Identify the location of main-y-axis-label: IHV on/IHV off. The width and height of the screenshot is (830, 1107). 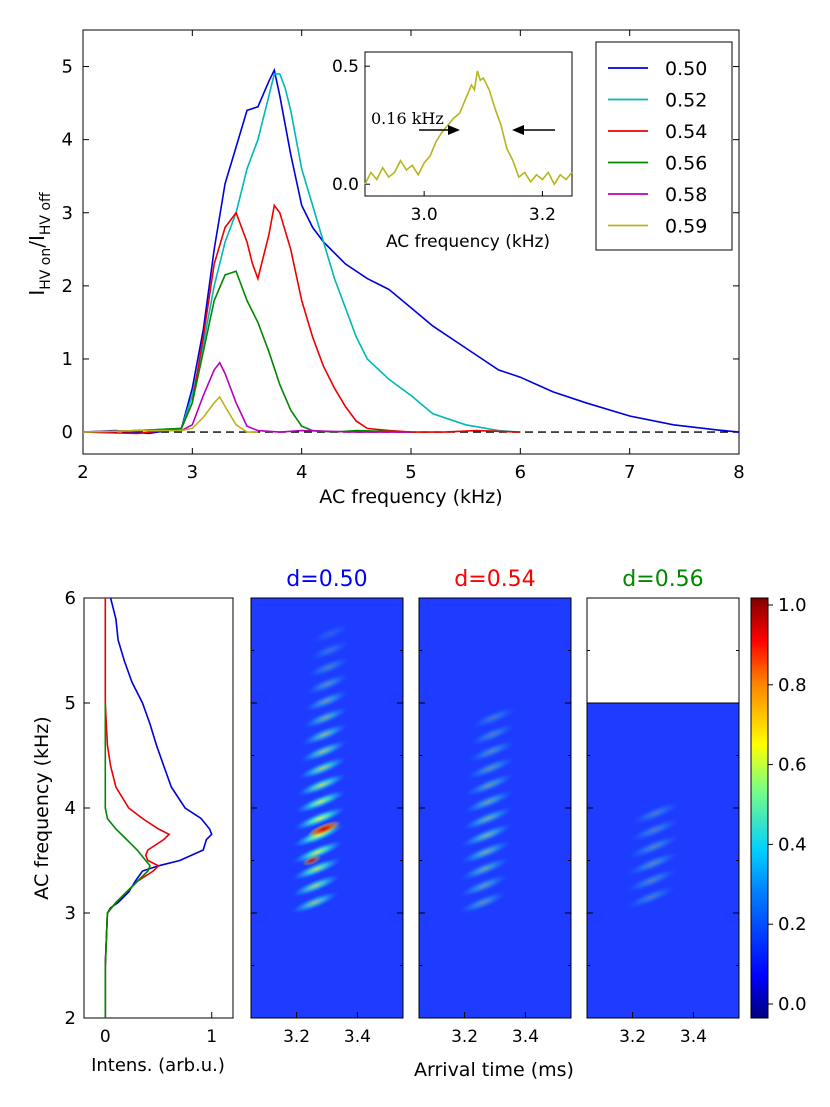
(39, 244).